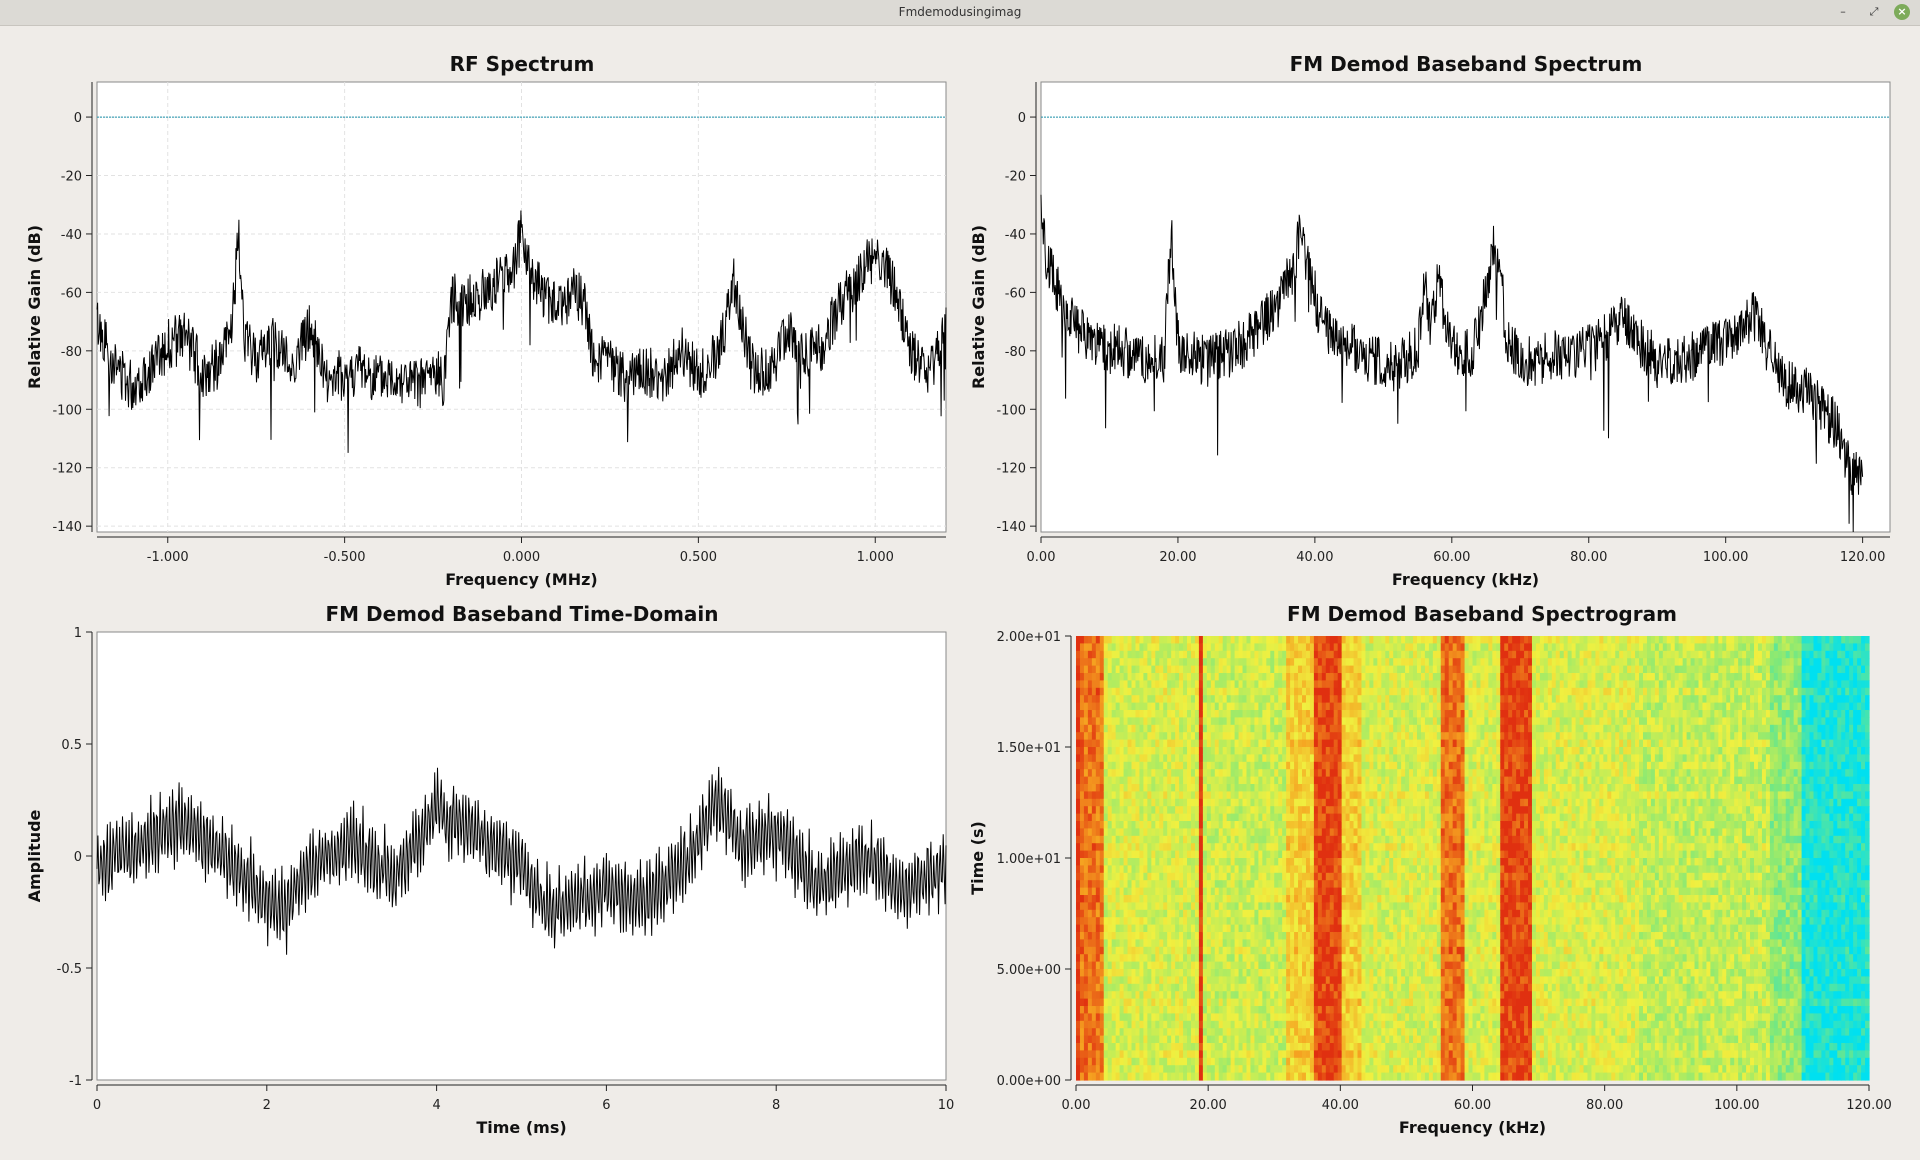 The width and height of the screenshot is (1920, 1160). I want to click on x-tick-label: -1.000, so click(168, 557).